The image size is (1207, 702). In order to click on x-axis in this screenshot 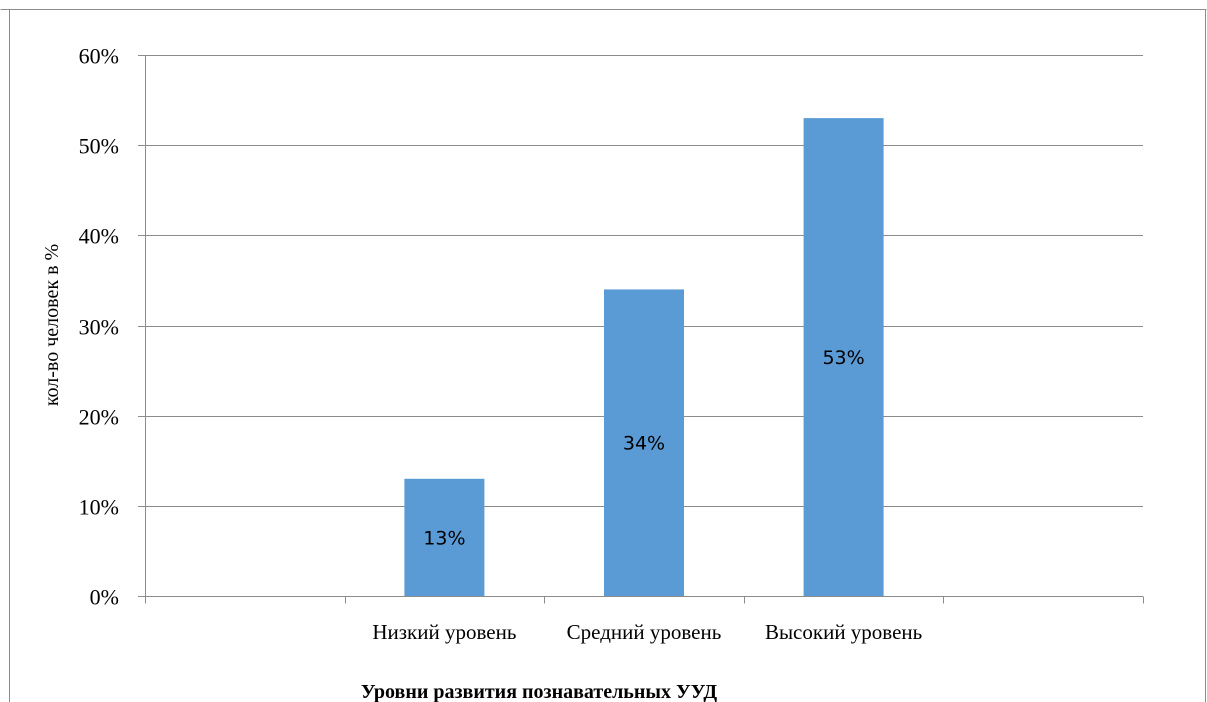, I will do `click(644, 600)`.